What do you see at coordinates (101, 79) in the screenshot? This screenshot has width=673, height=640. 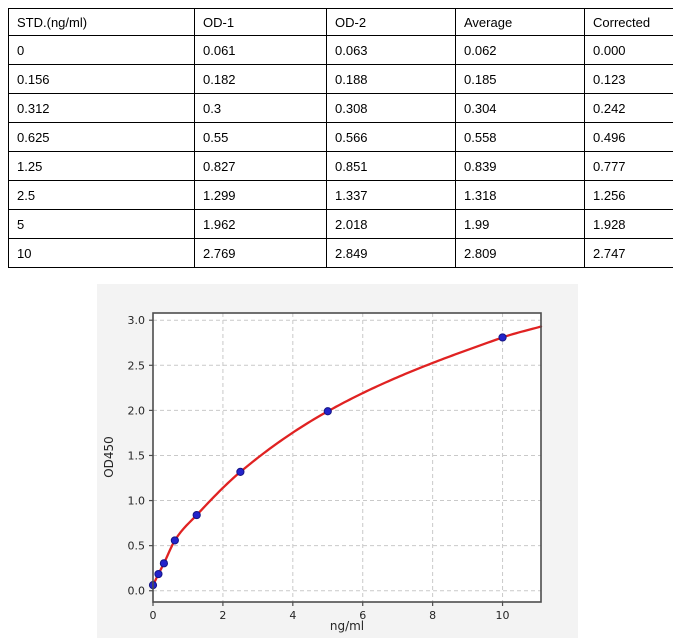 I see `table-cell: 0.156` at bounding box center [101, 79].